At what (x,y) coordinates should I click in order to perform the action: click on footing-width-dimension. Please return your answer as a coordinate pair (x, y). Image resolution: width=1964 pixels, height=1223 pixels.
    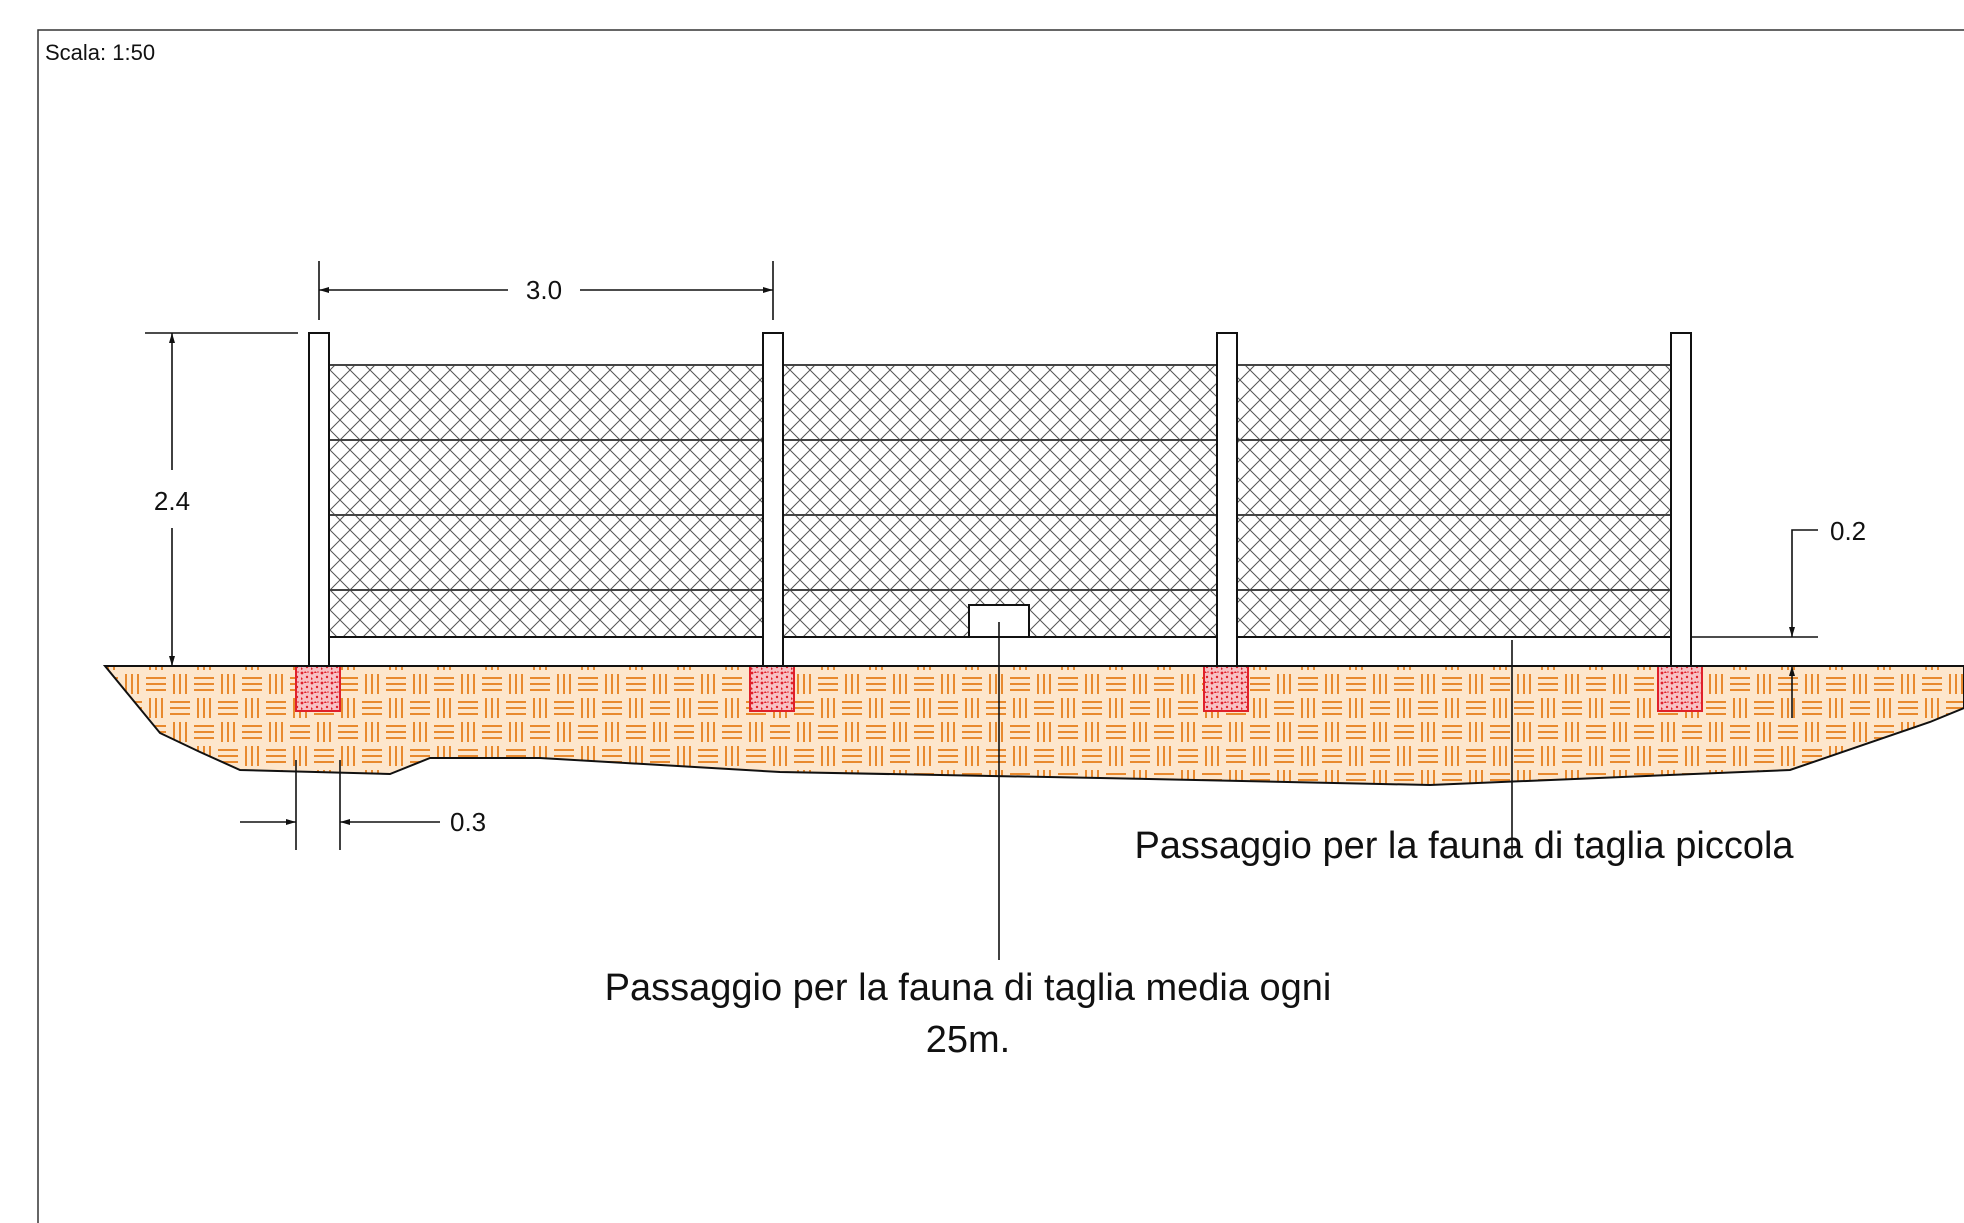
    Looking at the image, I should click on (340, 805).